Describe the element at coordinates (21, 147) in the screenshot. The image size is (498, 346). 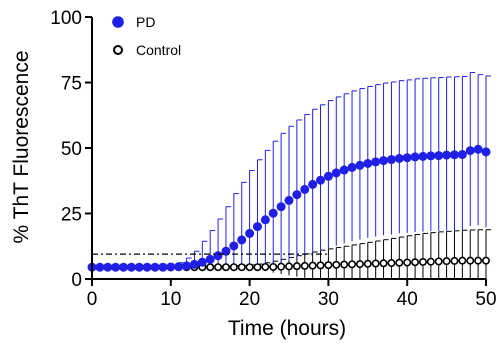
I see `y-axis-title: % ThT Fluorescence` at that location.